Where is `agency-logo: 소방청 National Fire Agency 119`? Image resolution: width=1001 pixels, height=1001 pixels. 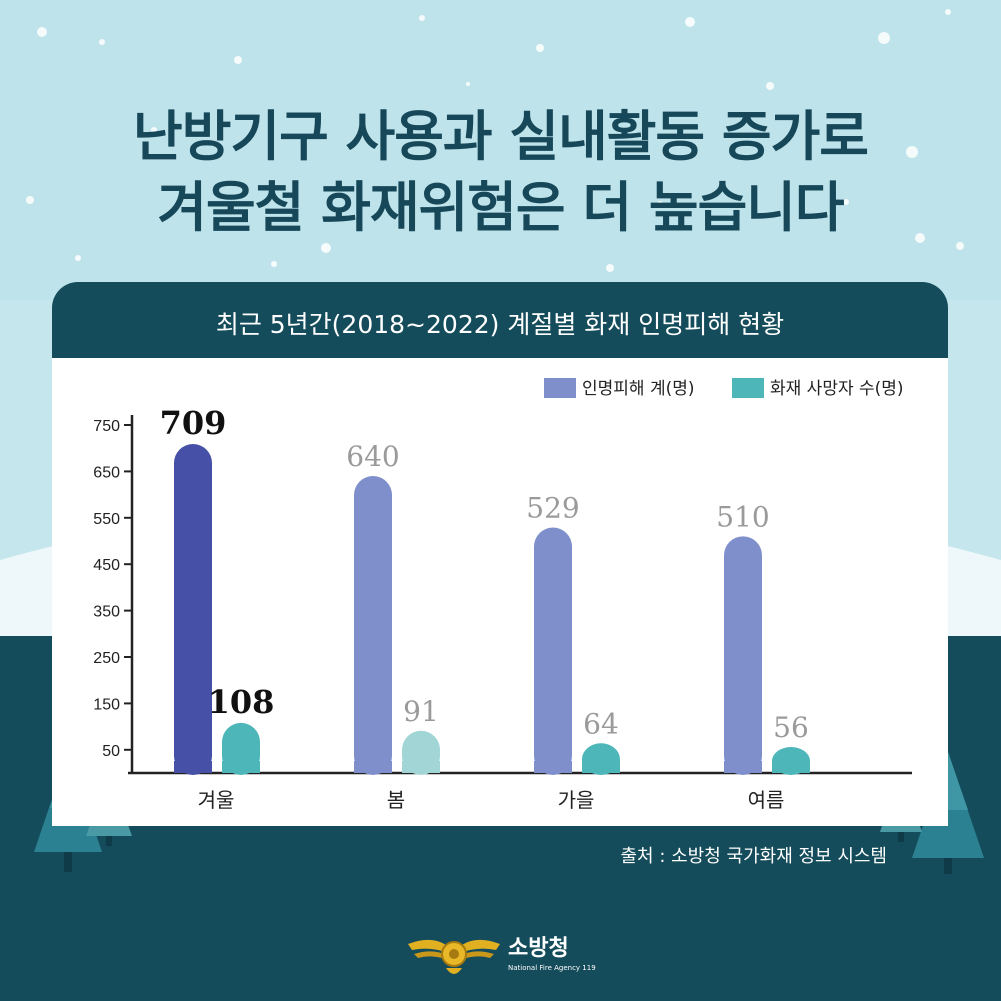 agency-logo: 소방청 National Fire Agency 119 is located at coordinates (504, 954).